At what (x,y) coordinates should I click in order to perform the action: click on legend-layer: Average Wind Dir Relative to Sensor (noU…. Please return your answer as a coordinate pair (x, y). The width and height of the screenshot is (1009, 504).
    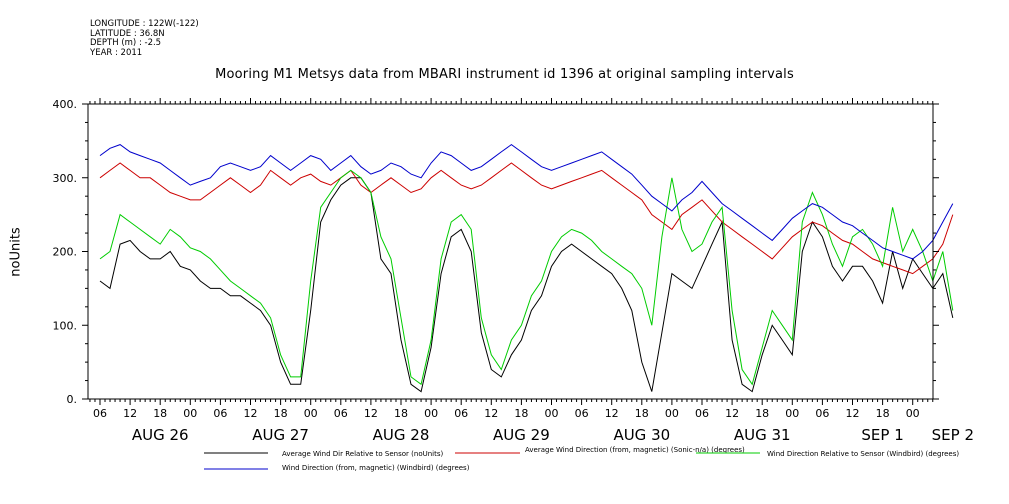
    Looking at the image, I should click on (581, 459).